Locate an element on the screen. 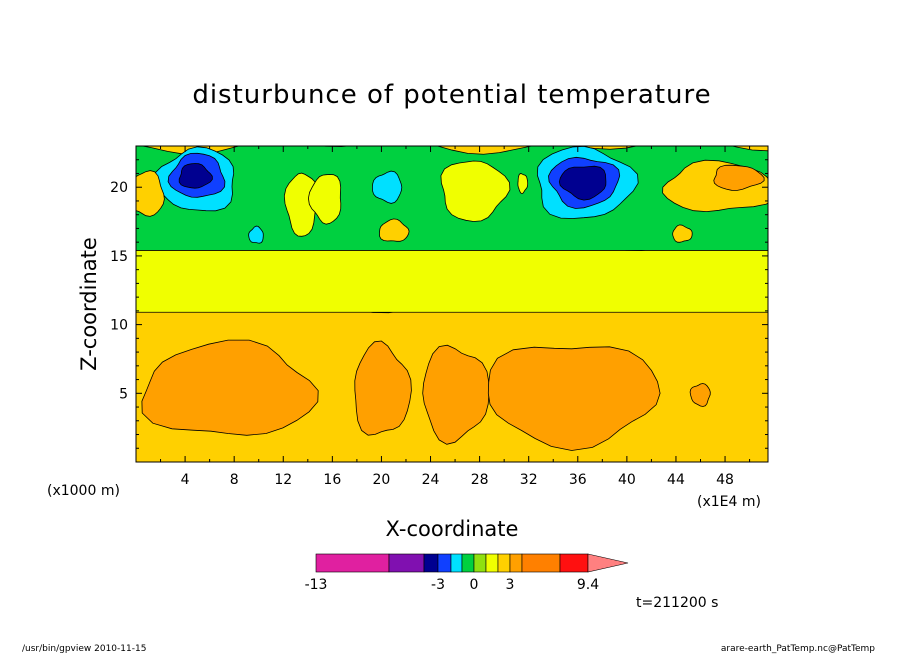 The height and width of the screenshot is (654, 904). footer-left: /usr/bin/gpview 2010-11-15 is located at coordinates (84, 649).